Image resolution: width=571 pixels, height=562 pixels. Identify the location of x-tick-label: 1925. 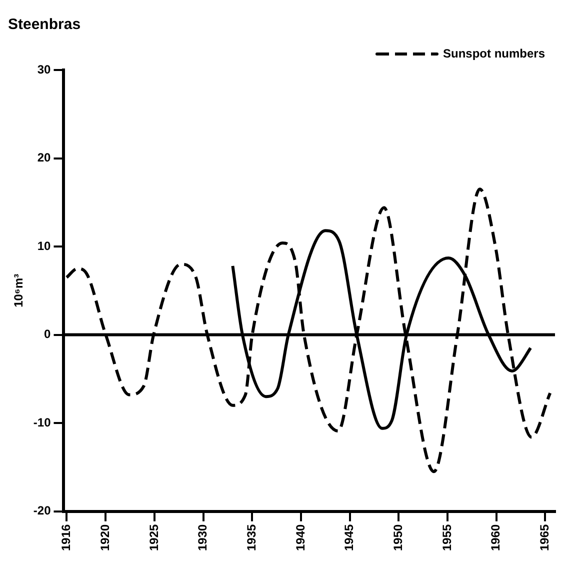
(153, 538).